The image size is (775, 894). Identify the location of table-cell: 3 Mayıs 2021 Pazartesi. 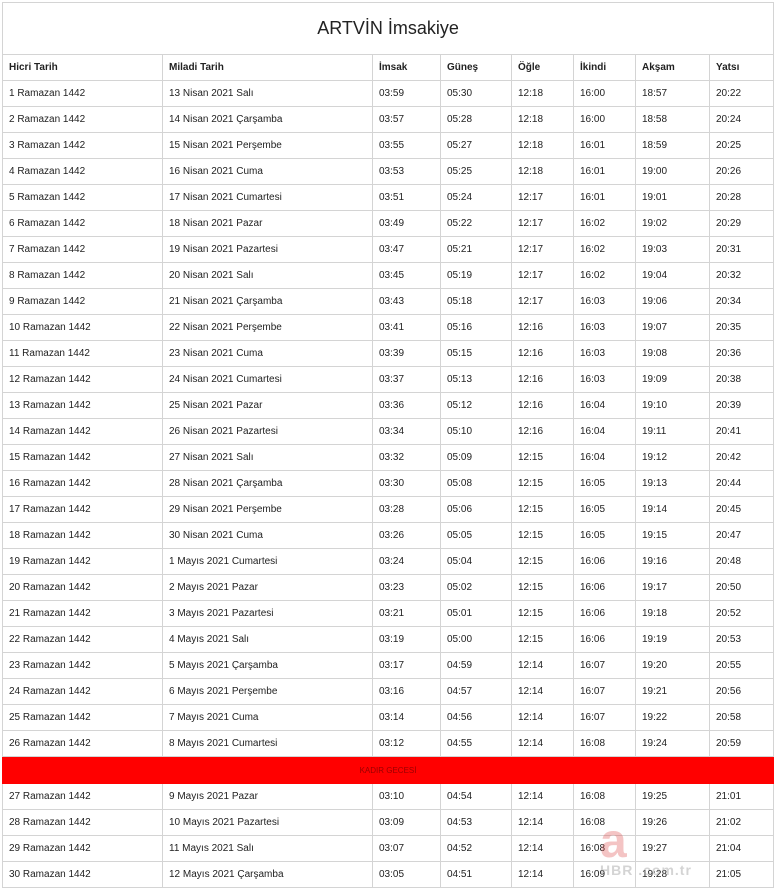
(267, 613).